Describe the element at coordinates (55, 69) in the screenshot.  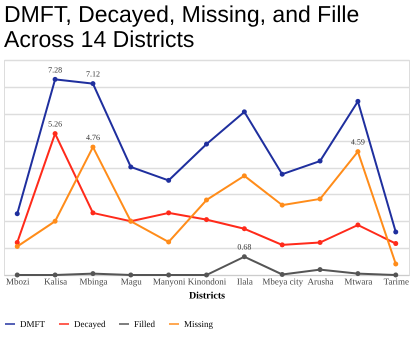
I see `data-label: 7.28` at that location.